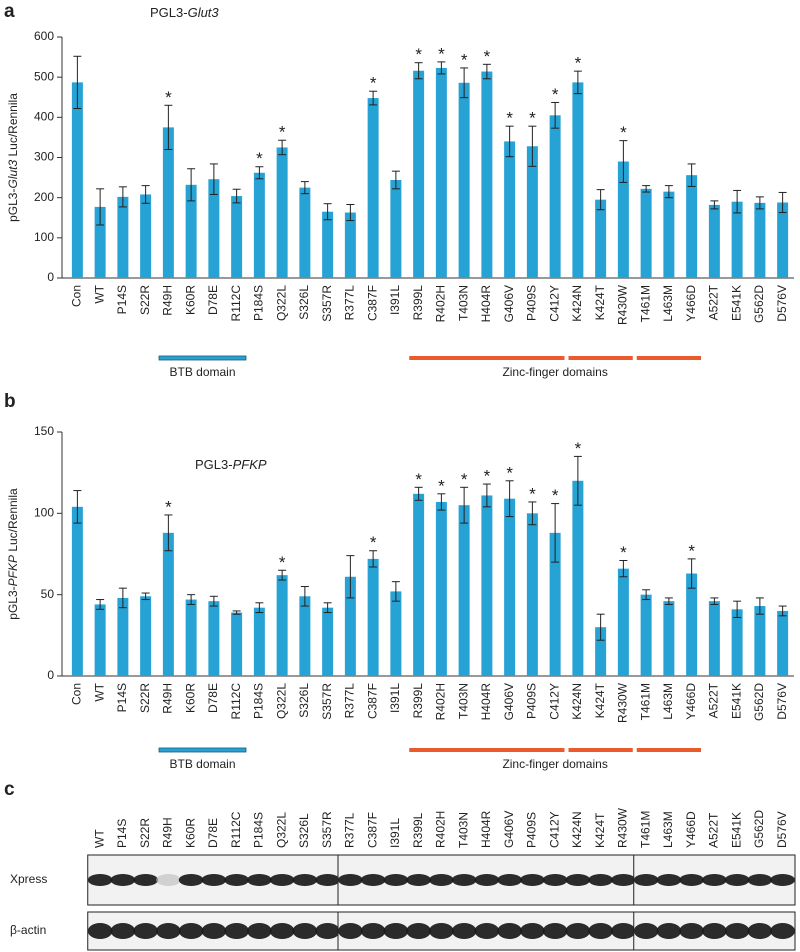  I want to click on x-tick-label: P184S, so click(259, 701).